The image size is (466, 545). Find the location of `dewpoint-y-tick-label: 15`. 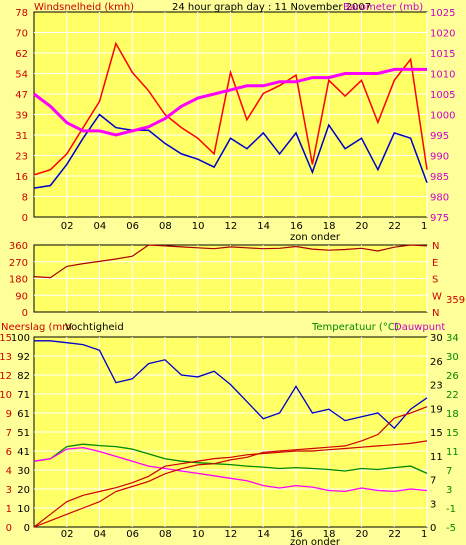

dewpoint-y-tick-label: 15 is located at coordinates (436, 433).